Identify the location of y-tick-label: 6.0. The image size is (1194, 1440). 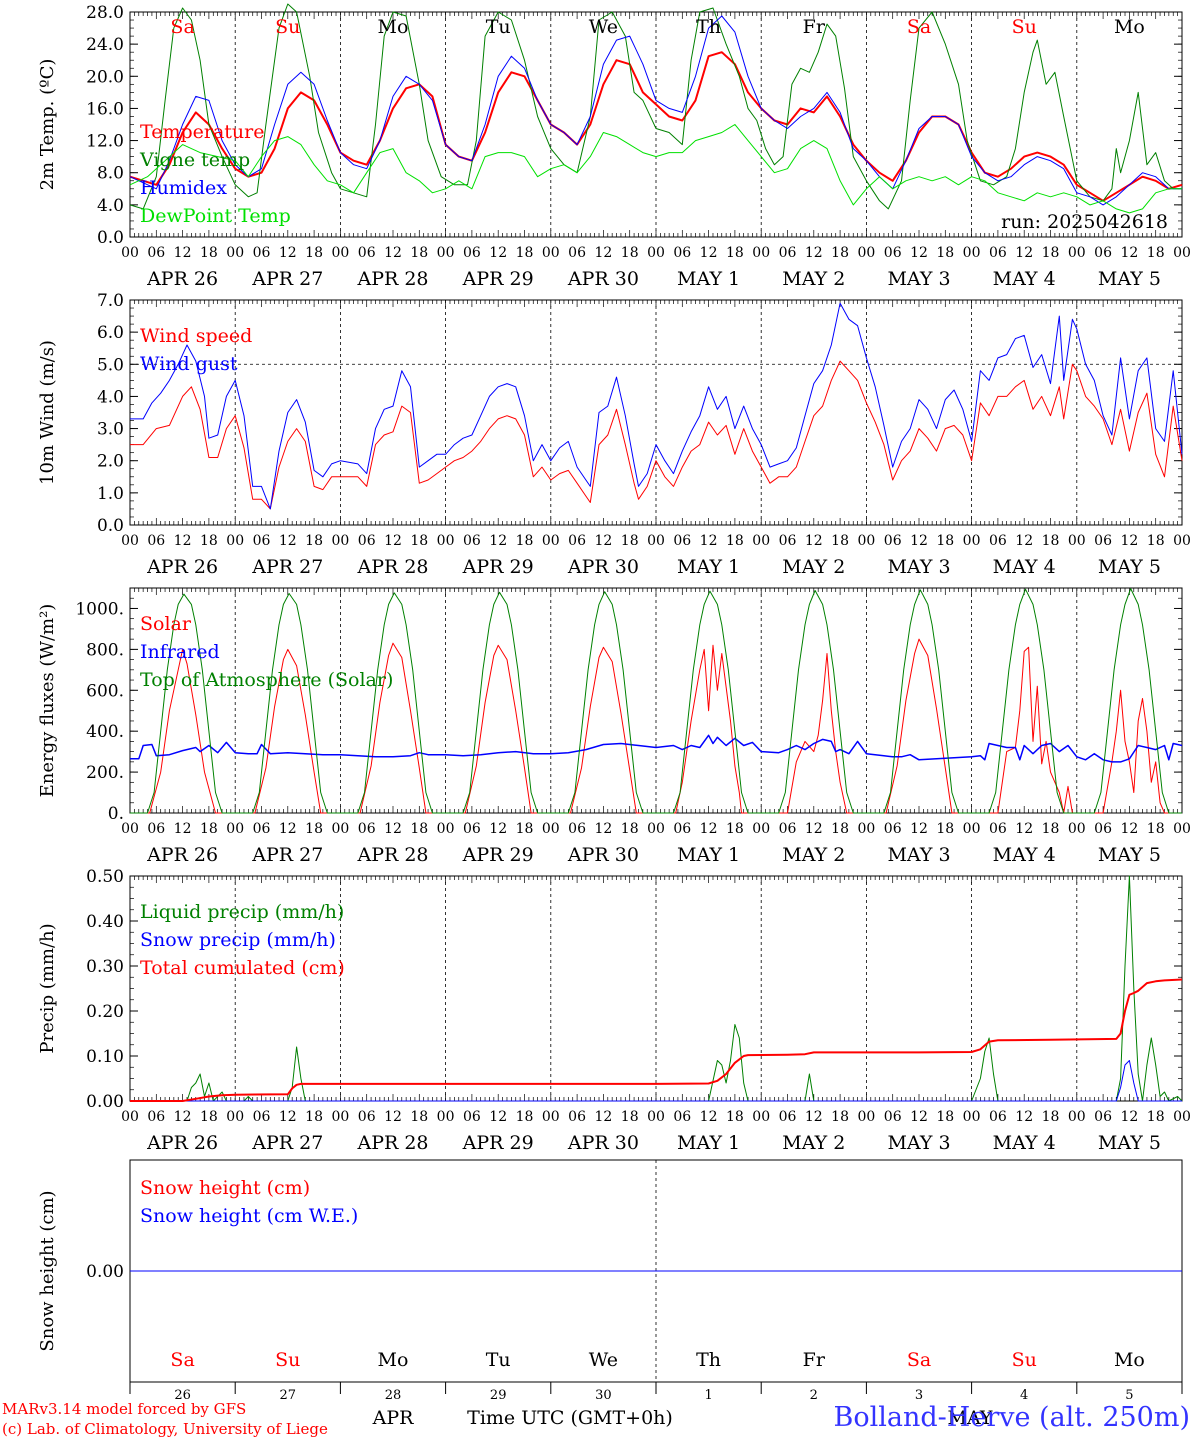
(110, 333).